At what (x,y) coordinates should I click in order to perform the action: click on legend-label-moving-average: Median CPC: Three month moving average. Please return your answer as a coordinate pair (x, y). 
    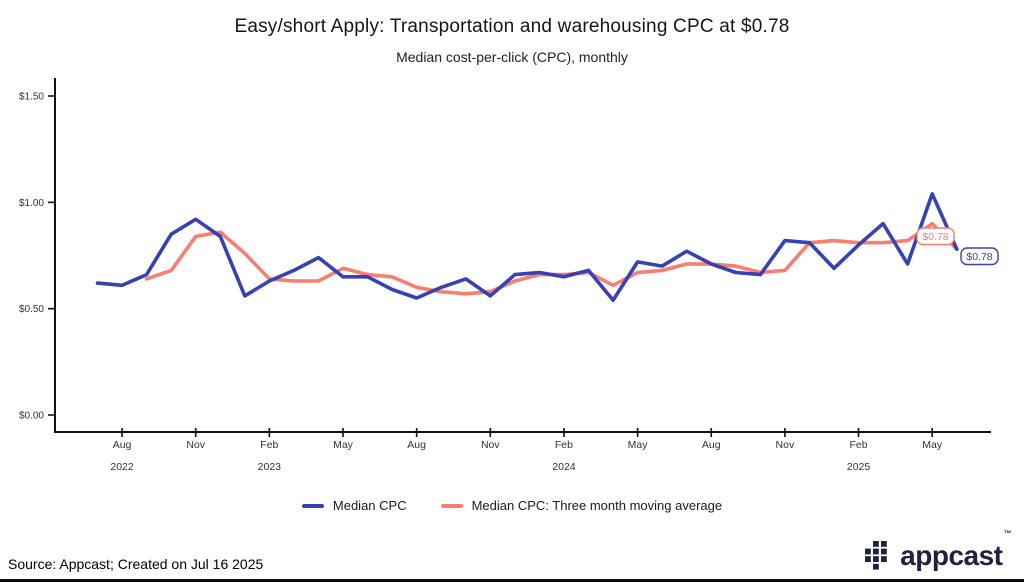
    Looking at the image, I should click on (597, 505).